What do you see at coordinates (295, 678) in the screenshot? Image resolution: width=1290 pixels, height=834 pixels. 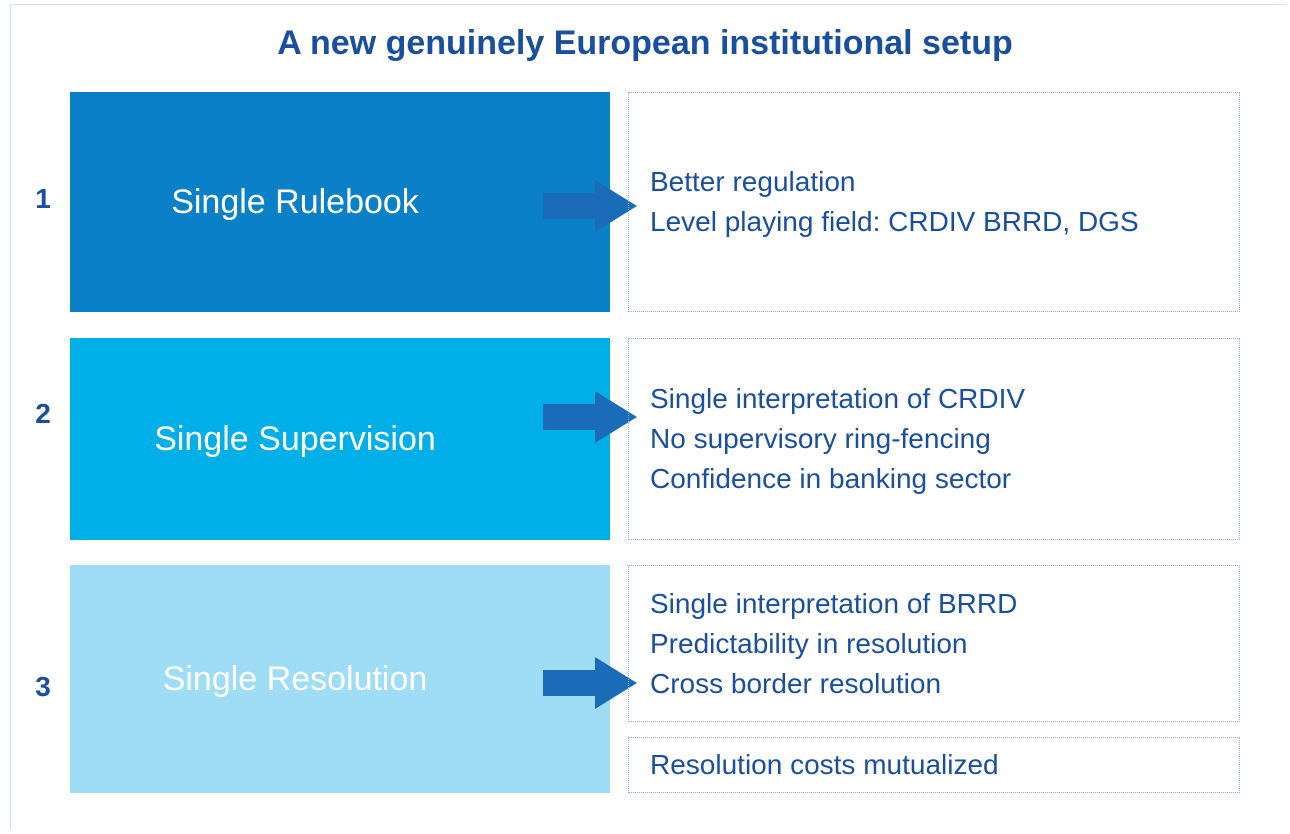 I see `block-label: Single Resolution` at bounding box center [295, 678].